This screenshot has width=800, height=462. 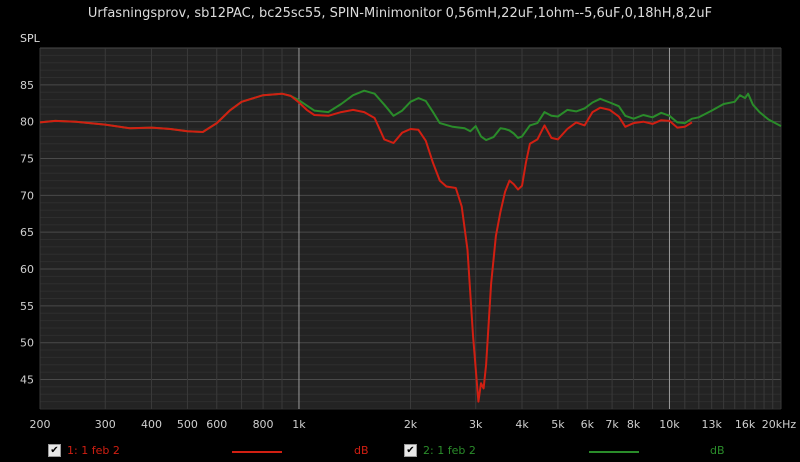 I want to click on x-tick-label: 4k, so click(x=522, y=424).